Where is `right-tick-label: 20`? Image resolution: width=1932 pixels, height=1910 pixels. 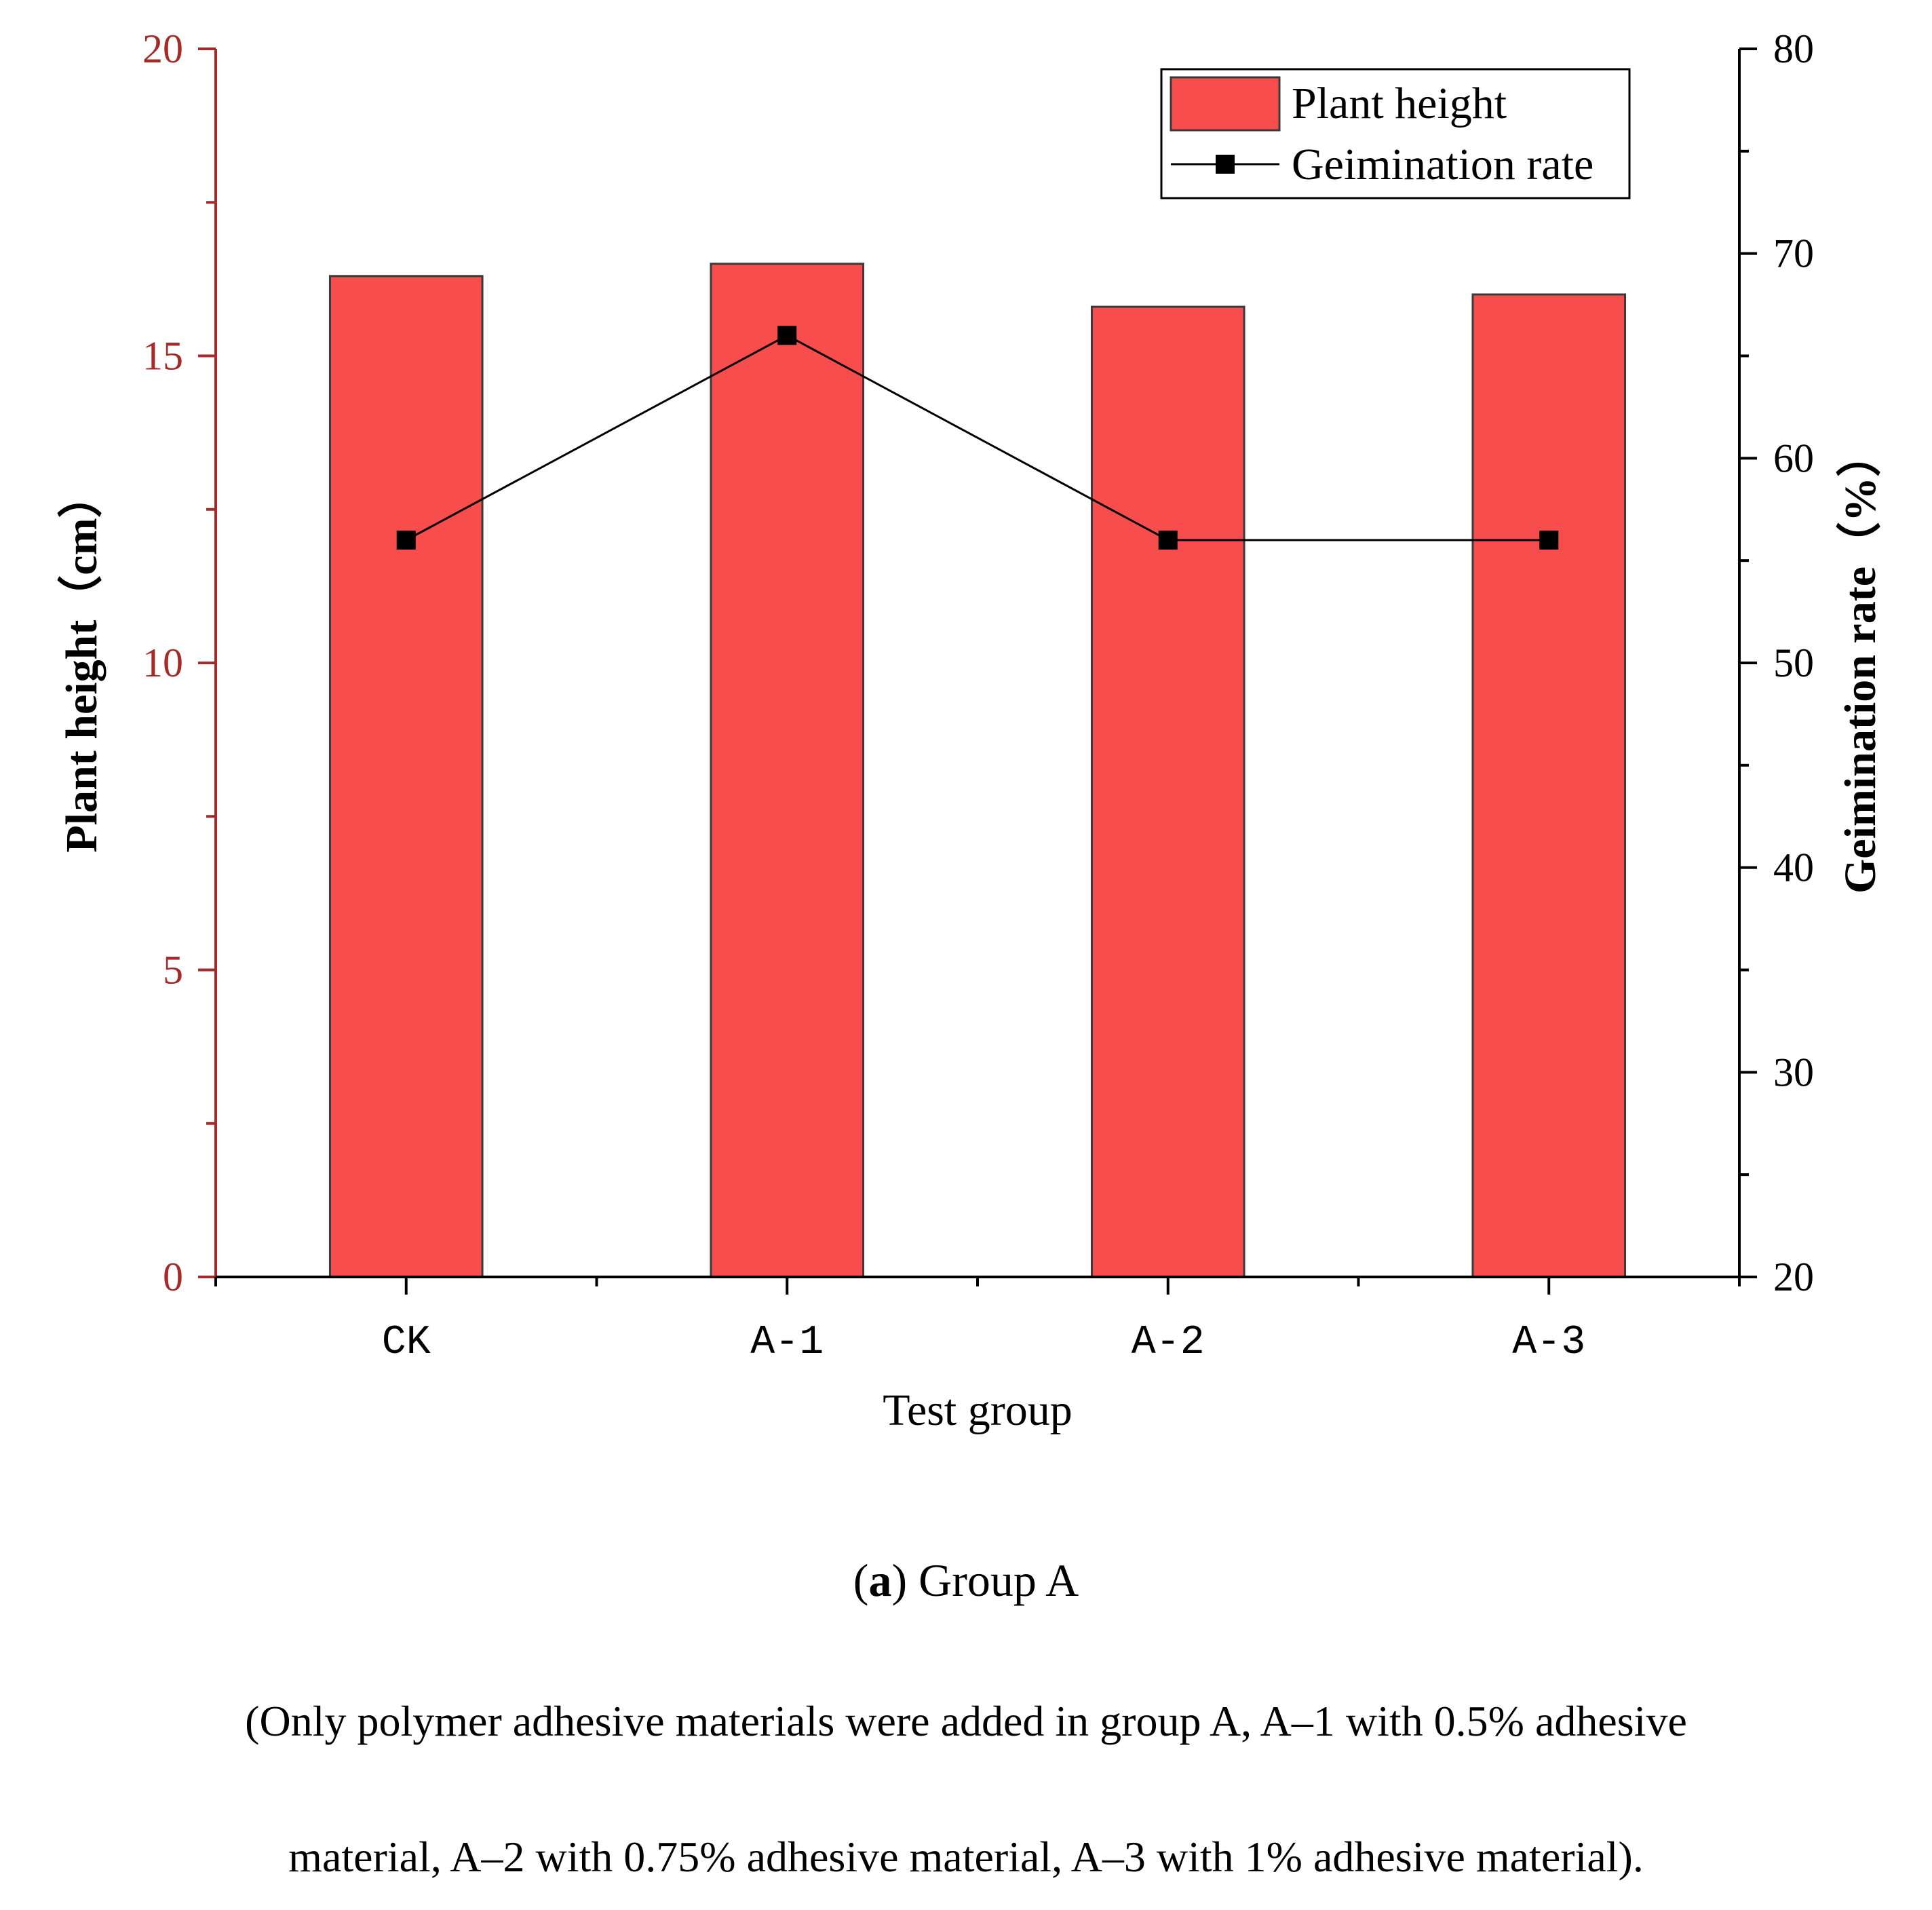
right-tick-label: 20 is located at coordinates (1793, 1277).